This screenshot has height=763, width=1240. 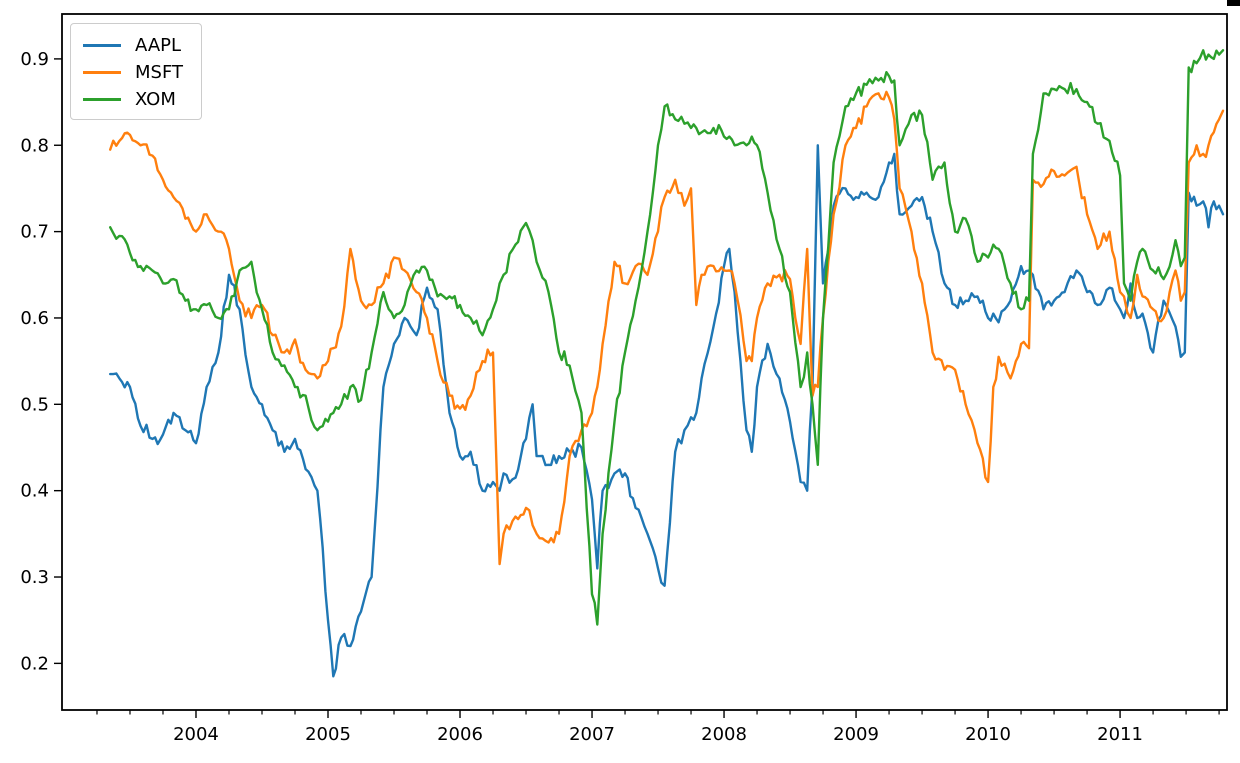 What do you see at coordinates (1120, 734) in the screenshot?
I see `x-tick-label: 2011` at bounding box center [1120, 734].